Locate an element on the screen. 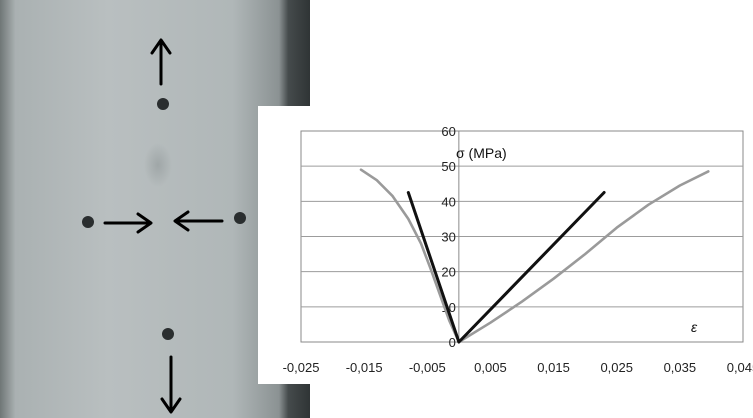 The height and width of the screenshot is (418, 753). marker-dot-bottom is located at coordinates (168, 334).